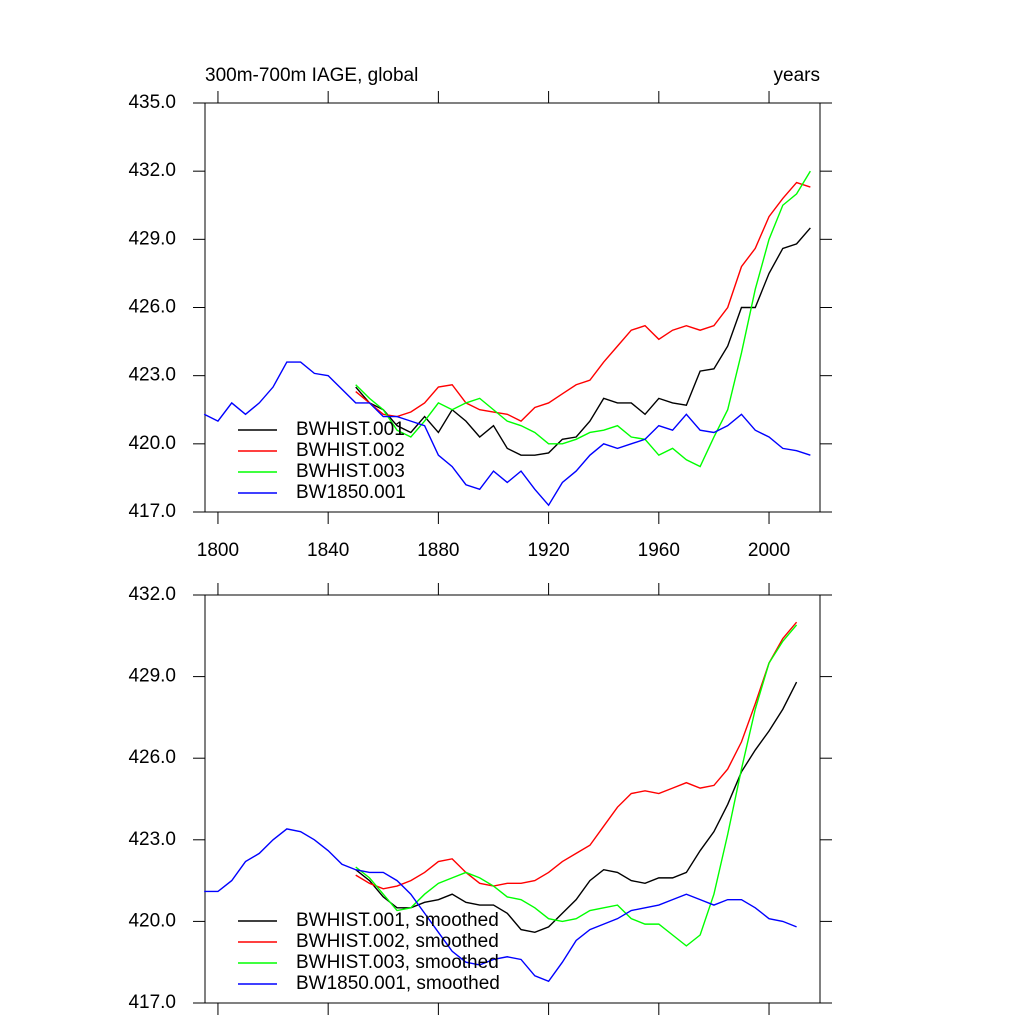 Image resolution: width=1024 pixels, height=1024 pixels. Describe the element at coordinates (350, 450) in the screenshot. I see `legend-label: BWHIST.002` at that location.